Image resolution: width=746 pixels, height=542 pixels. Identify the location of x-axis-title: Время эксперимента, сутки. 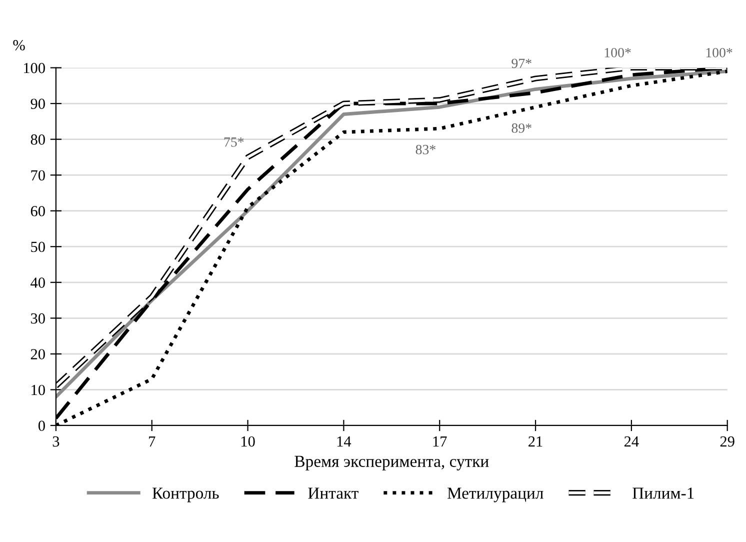
(391, 463).